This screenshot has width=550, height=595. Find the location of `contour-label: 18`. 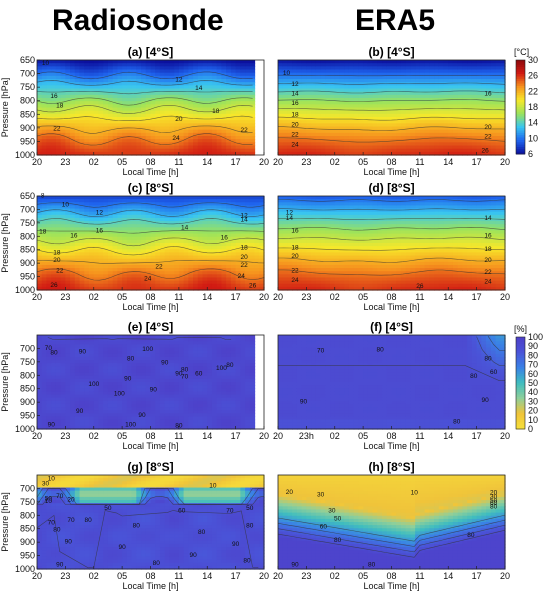

contour-label: 18 is located at coordinates (60, 106).